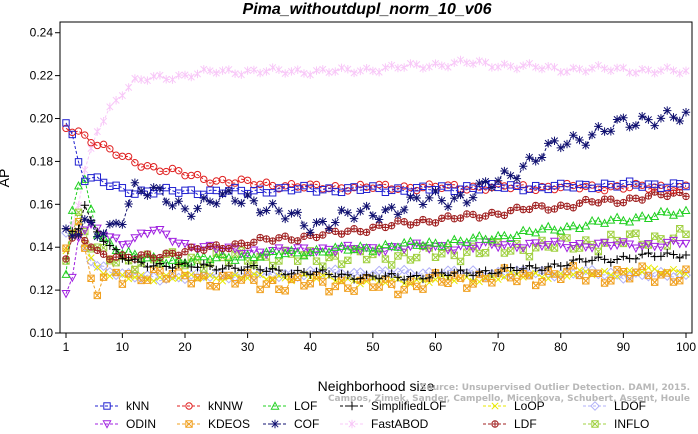 The height and width of the screenshot is (434, 698). I want to click on legend-item-simplifiedlof: SimplifiedLOF, so click(393, 406).